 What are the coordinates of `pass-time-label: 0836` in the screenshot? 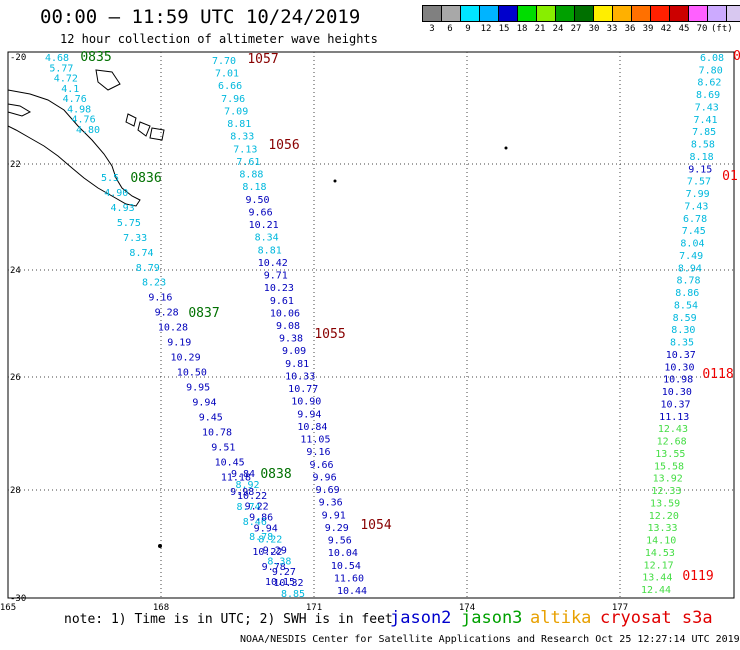 It's located at (145, 178).